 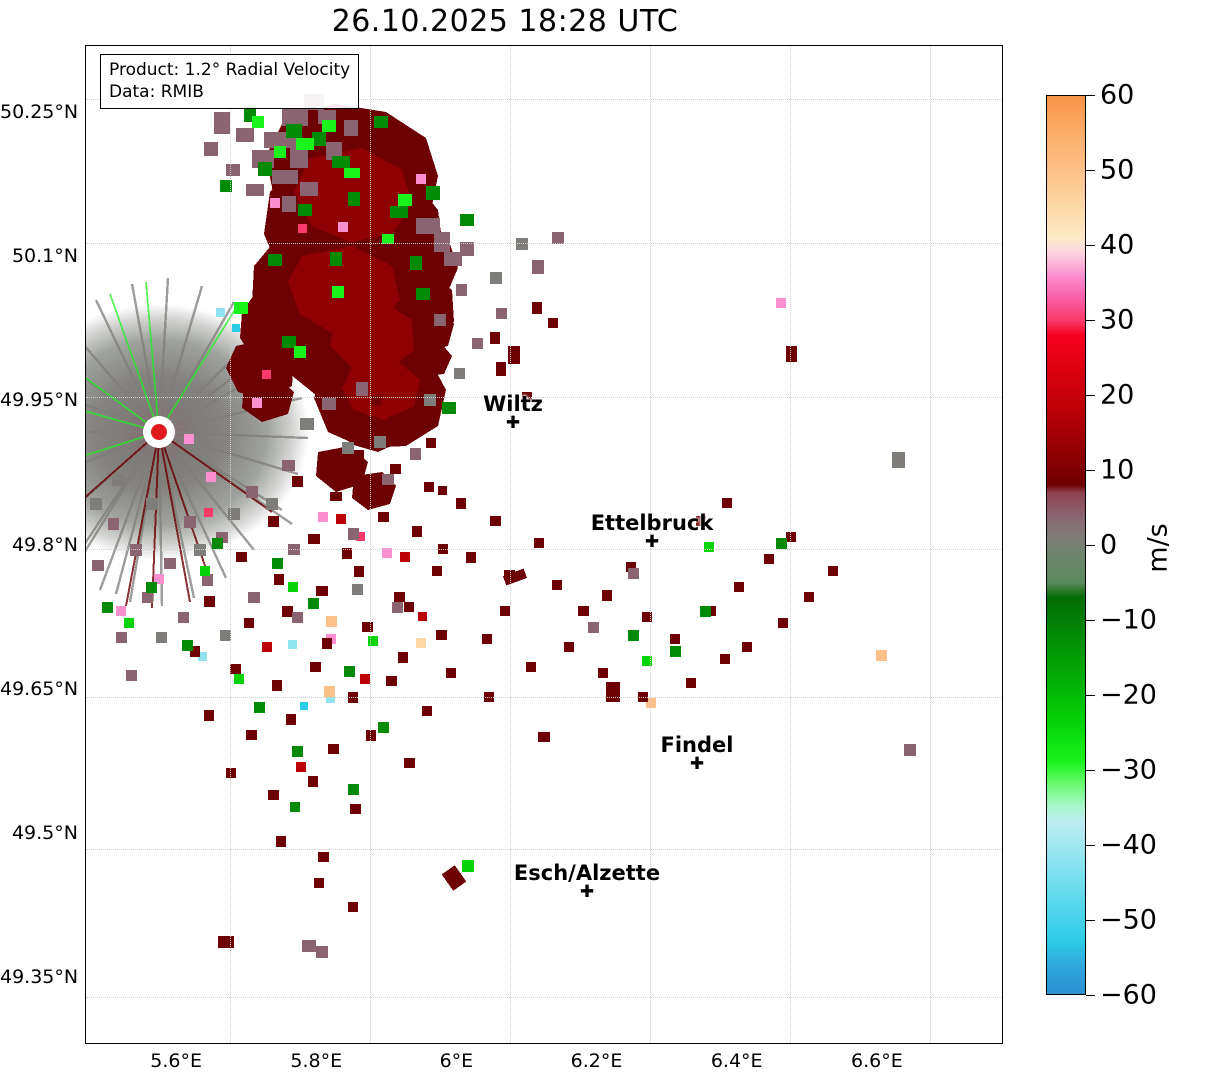 I want to click on longitude-tick-label: 5.6°E, so click(x=176, y=1061).